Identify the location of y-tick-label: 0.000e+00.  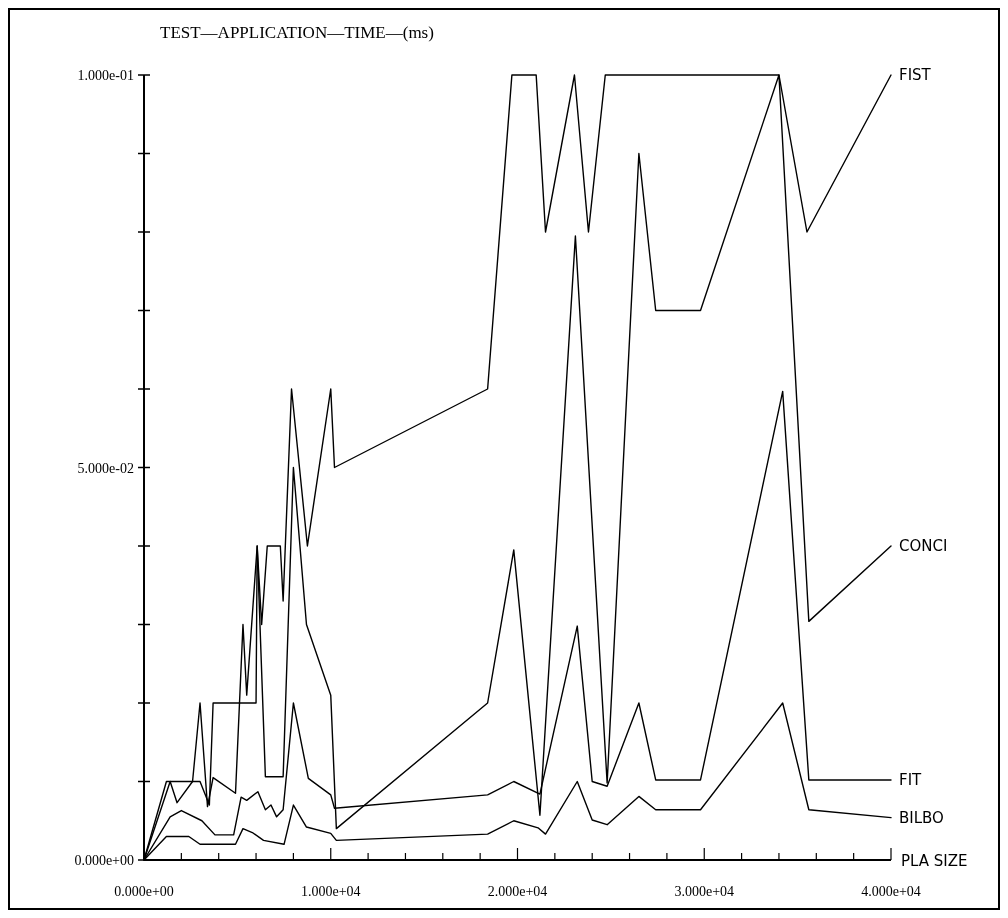
(104, 860).